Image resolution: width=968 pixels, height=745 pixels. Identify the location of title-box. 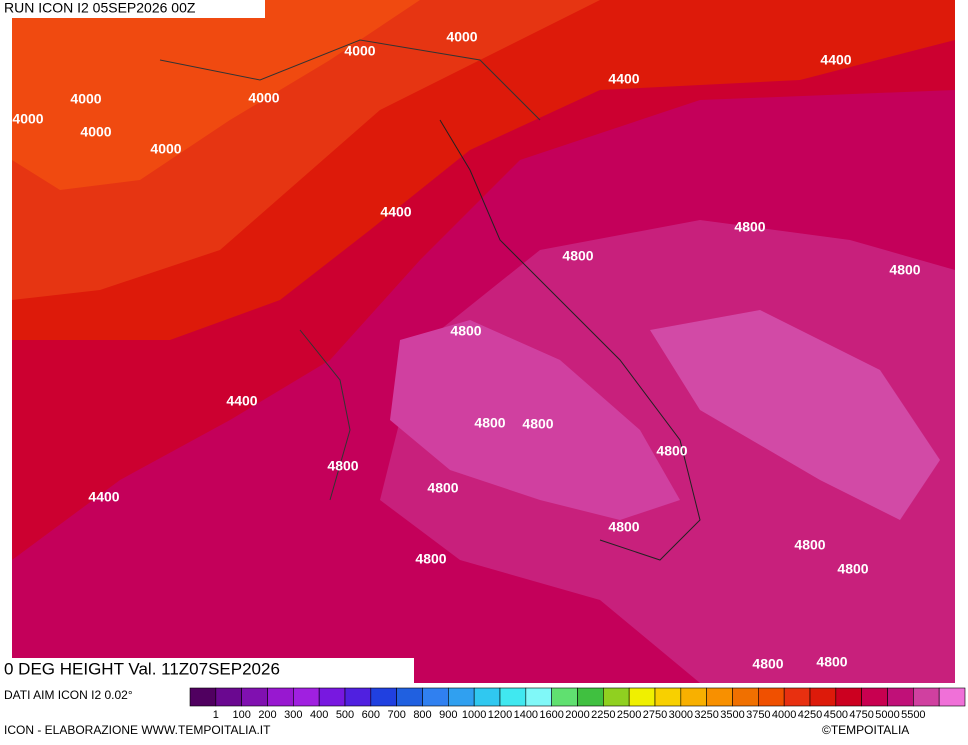
(207, 670).